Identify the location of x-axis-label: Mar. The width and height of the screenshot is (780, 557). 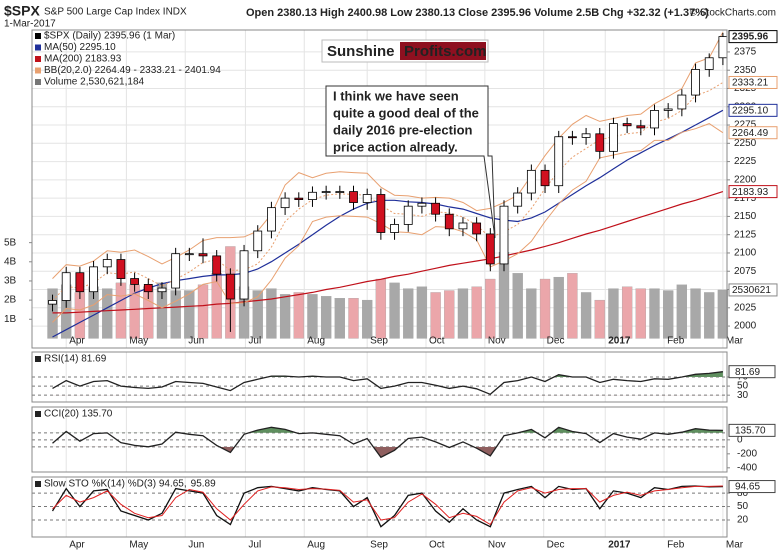
(735, 545).